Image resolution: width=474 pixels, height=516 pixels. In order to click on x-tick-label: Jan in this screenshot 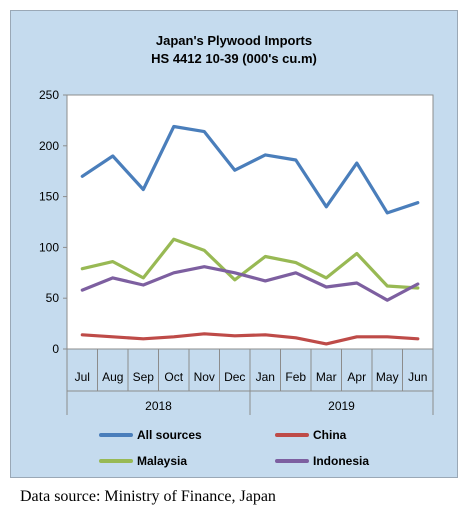, I will do `click(265, 377)`.